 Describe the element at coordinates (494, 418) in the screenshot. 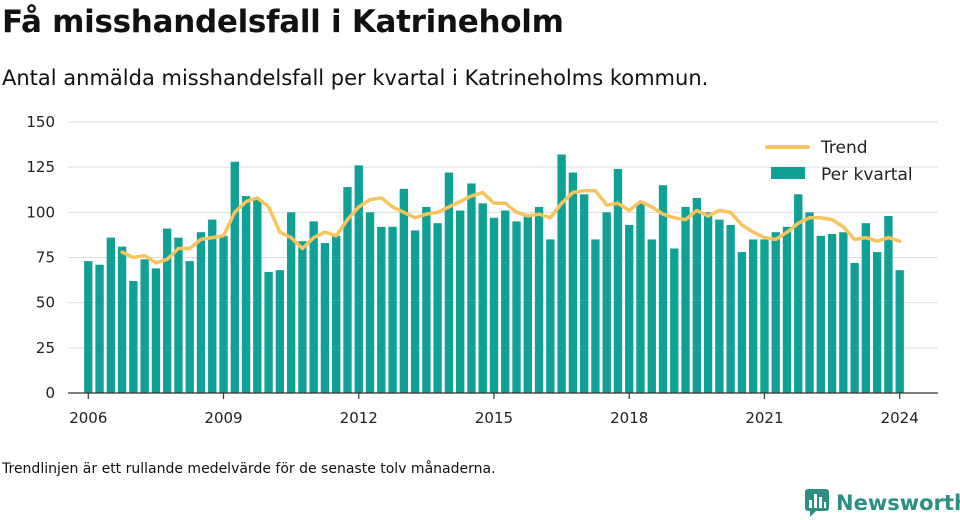

I see `x-tick-label: 2015` at that location.